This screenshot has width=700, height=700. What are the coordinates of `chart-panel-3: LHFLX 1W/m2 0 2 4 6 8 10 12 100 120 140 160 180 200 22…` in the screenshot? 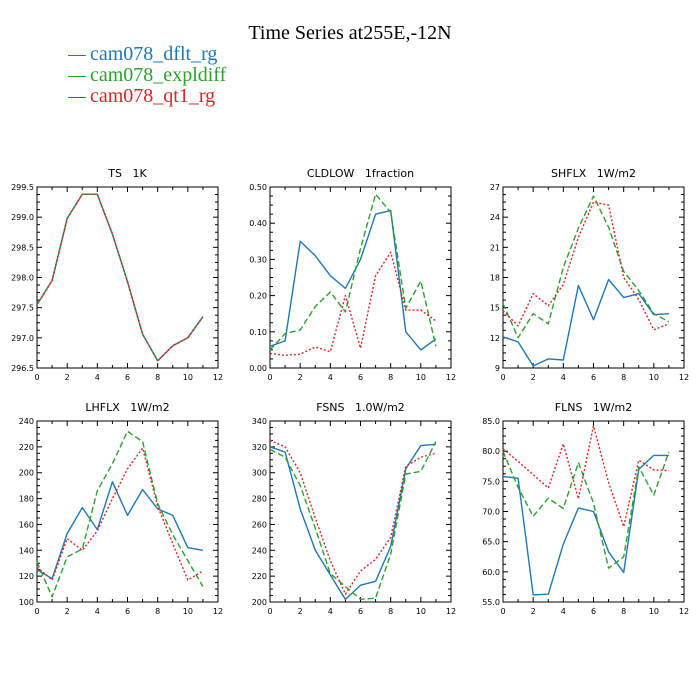 It's located at (121, 508).